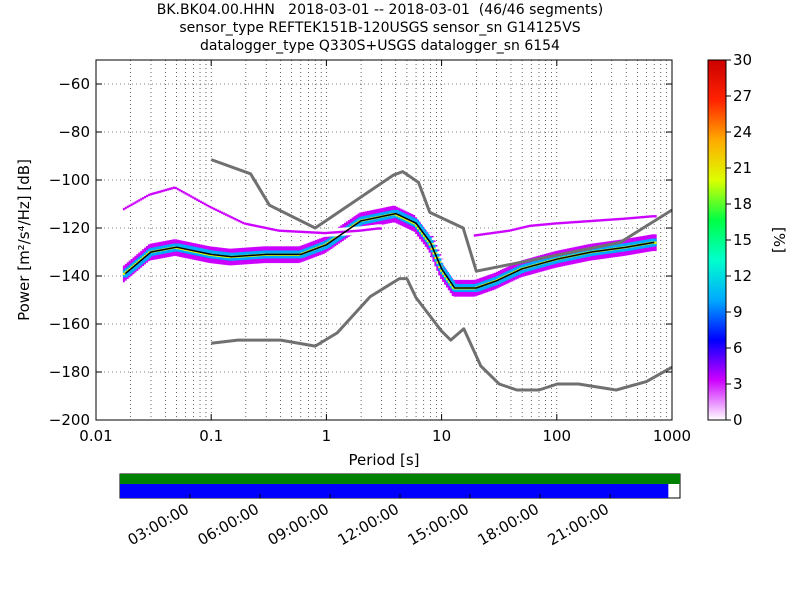  What do you see at coordinates (69, 180) in the screenshot?
I see `y-tick-label: −100` at bounding box center [69, 180].